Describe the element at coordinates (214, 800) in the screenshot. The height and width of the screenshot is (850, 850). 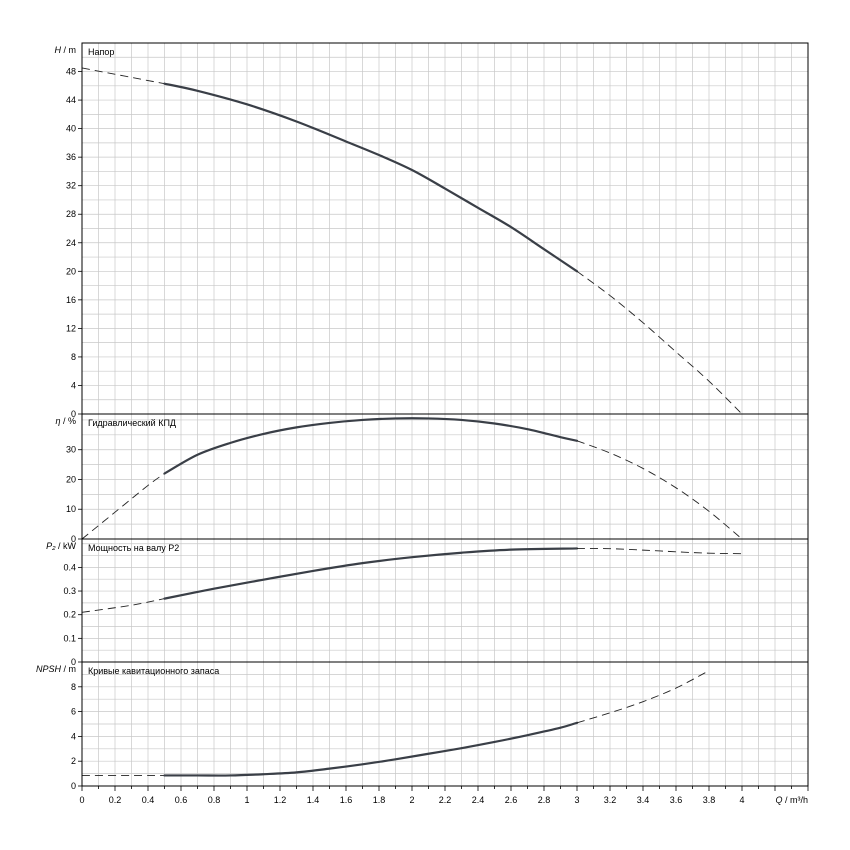
I see `x-tick-label: 0.8` at that location.